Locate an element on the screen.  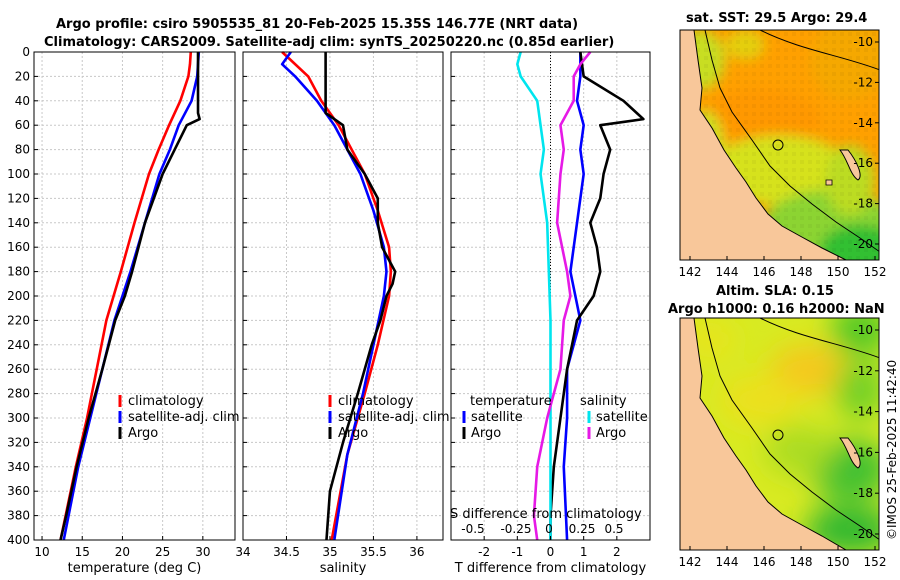
y-tick-label: 360 is located at coordinates (18, 491).